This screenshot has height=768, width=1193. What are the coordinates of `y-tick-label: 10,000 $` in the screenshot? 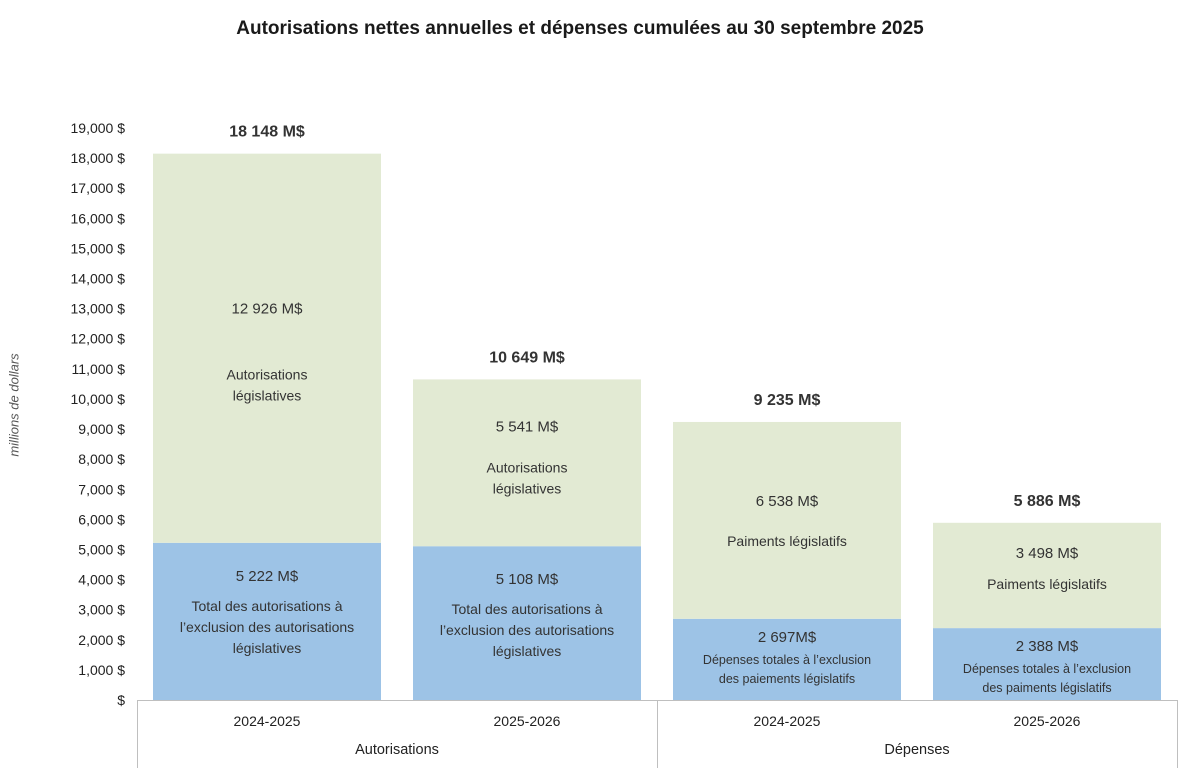 It's located at (98, 399).